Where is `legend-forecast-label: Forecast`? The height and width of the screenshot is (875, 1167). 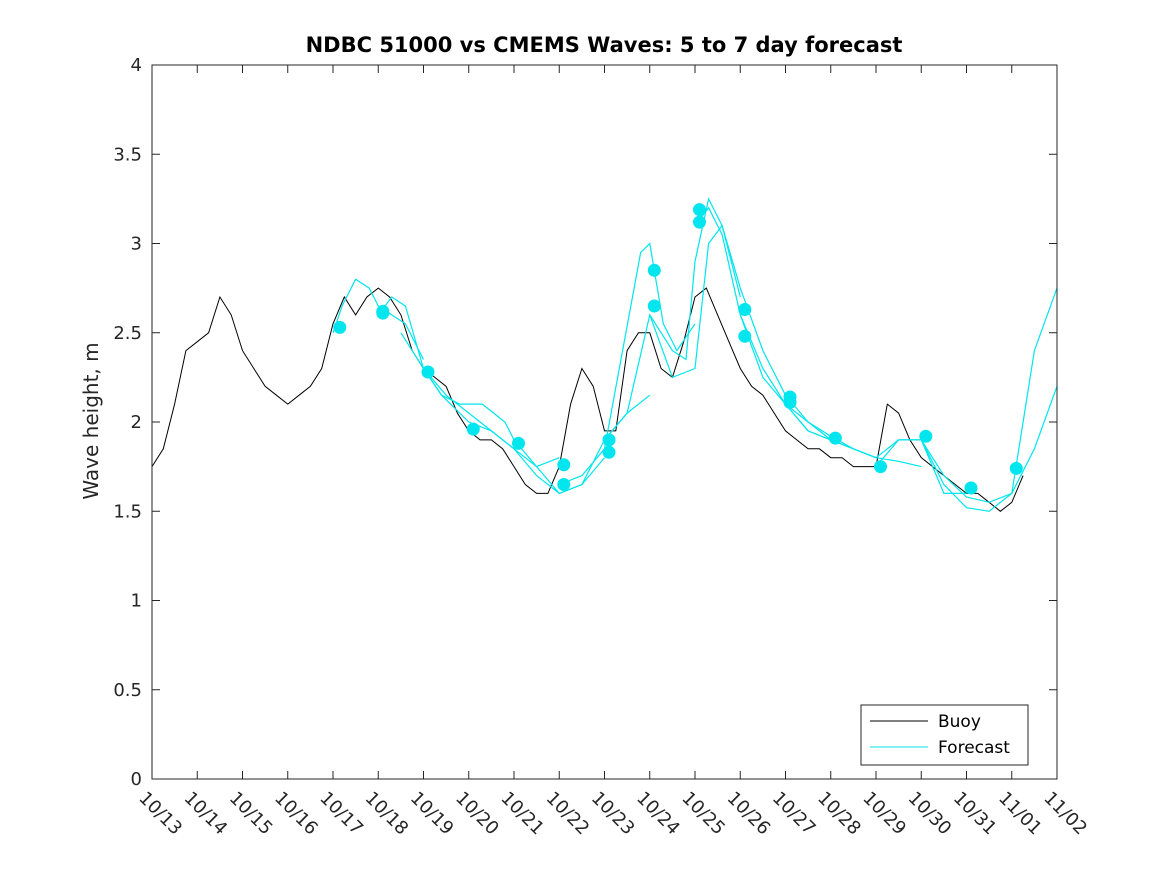
legend-forecast-label: Forecast is located at coordinates (974, 748).